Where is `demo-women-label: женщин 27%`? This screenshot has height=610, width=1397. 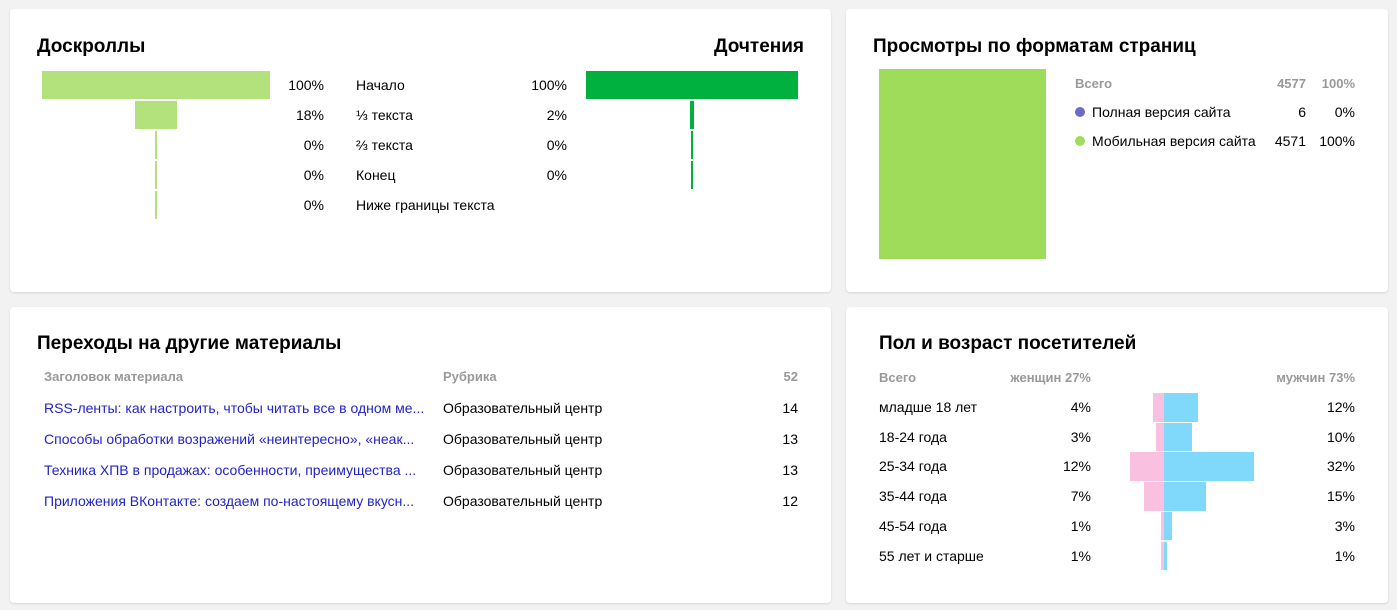 demo-women-label: женщин 27% is located at coordinates (1050, 377).